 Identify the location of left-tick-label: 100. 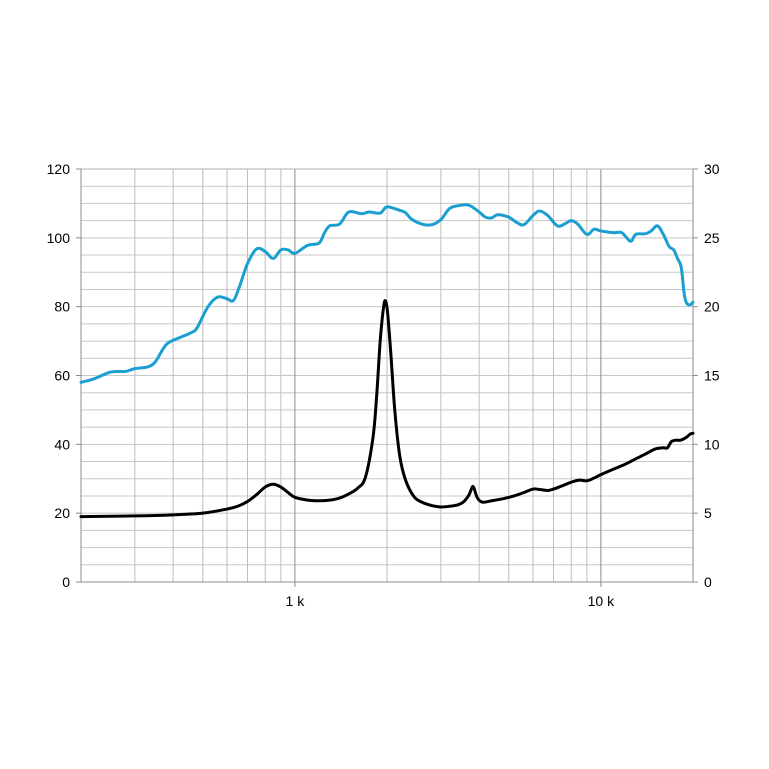
(59, 238).